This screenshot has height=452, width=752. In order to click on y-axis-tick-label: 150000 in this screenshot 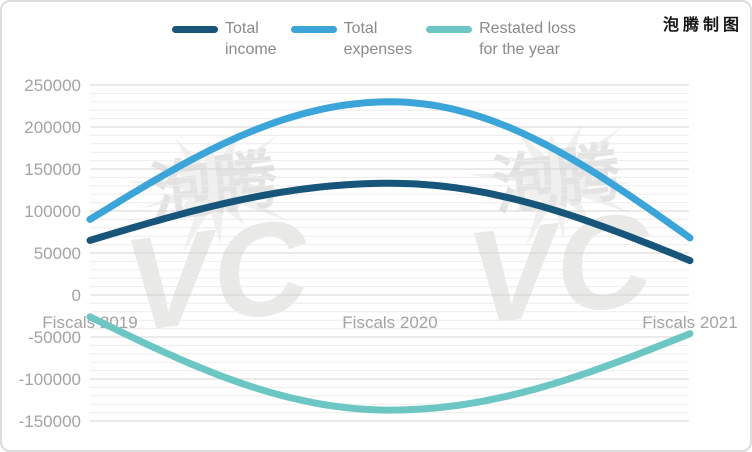, I will do `click(52, 169)`.